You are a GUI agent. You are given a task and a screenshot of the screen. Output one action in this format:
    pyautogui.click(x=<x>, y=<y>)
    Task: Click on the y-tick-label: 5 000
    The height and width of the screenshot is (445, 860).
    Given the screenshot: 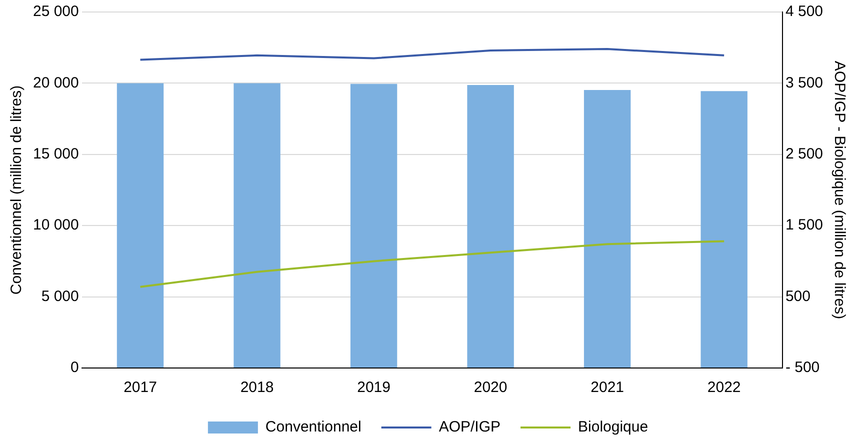 What is the action you would take?
    pyautogui.click(x=60, y=296)
    